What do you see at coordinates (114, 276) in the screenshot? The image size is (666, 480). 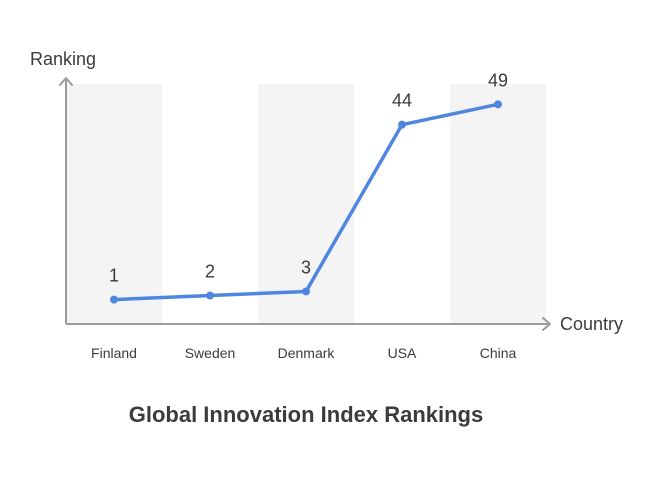 I see `data-label: 1` at bounding box center [114, 276].